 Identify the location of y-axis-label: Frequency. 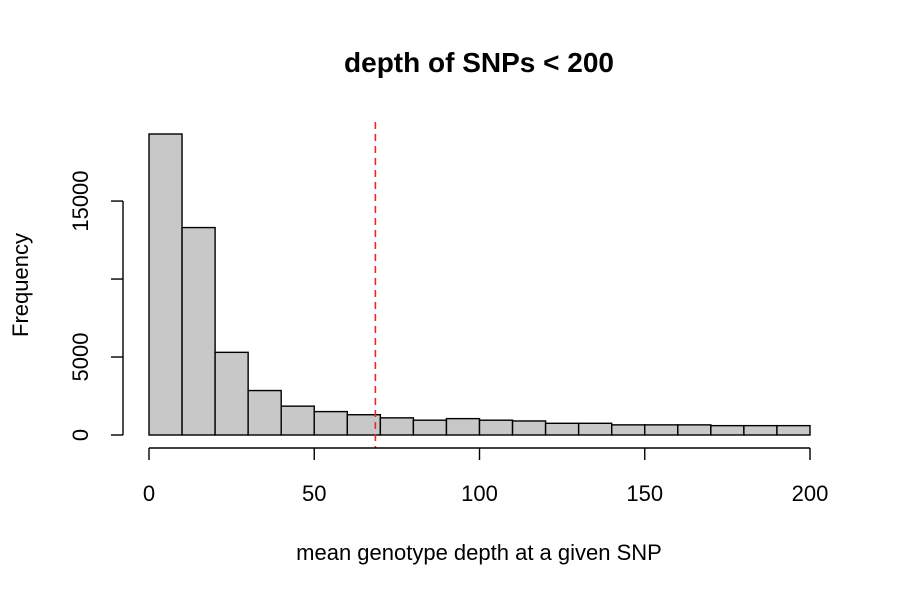
(20, 285).